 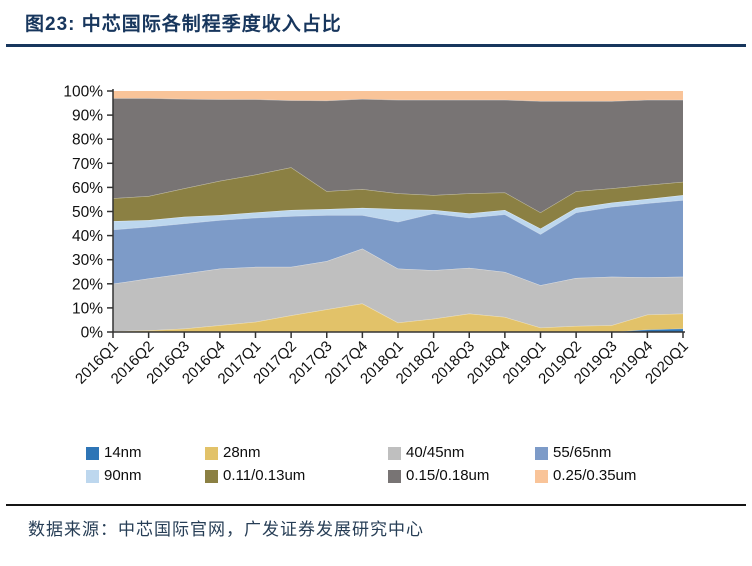 I want to click on legend-item-28nm: 28nm, so click(x=296, y=453).